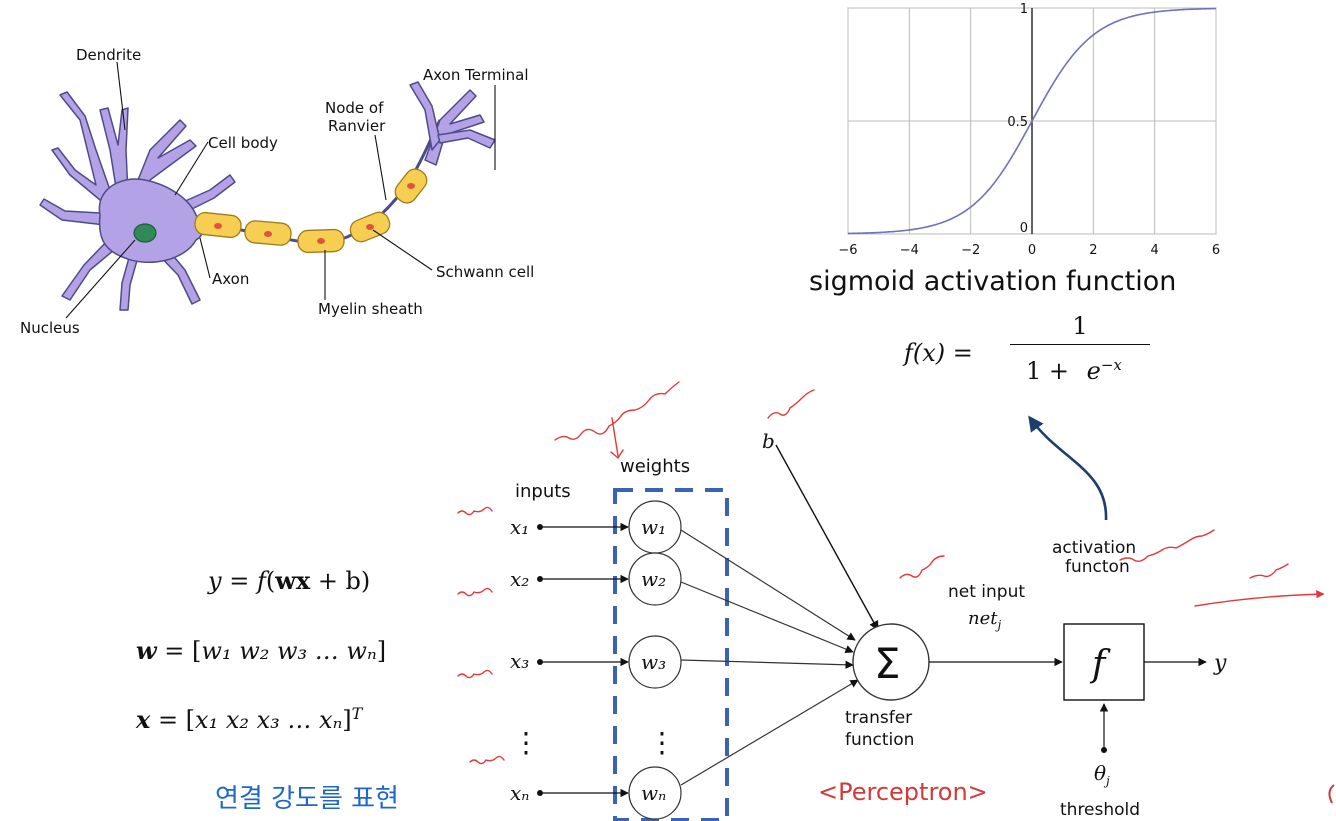 This screenshot has height=821, width=1336. Describe the element at coordinates (1032, 121) in the screenshot. I see `sigmoid-curve` at that location.